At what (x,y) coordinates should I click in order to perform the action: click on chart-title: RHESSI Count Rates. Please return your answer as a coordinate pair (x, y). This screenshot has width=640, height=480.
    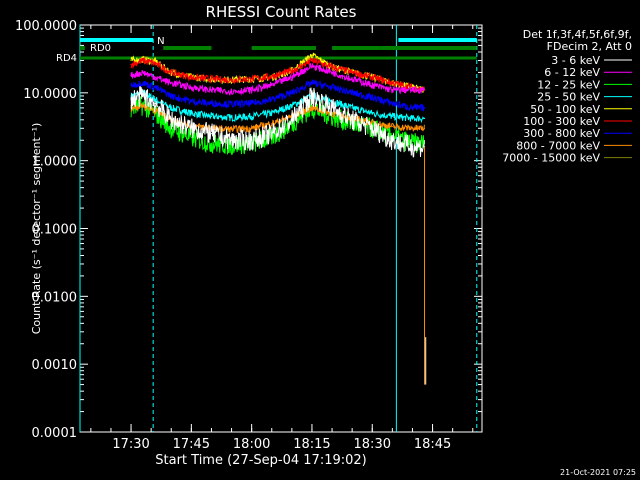
    Looking at the image, I should click on (281, 12).